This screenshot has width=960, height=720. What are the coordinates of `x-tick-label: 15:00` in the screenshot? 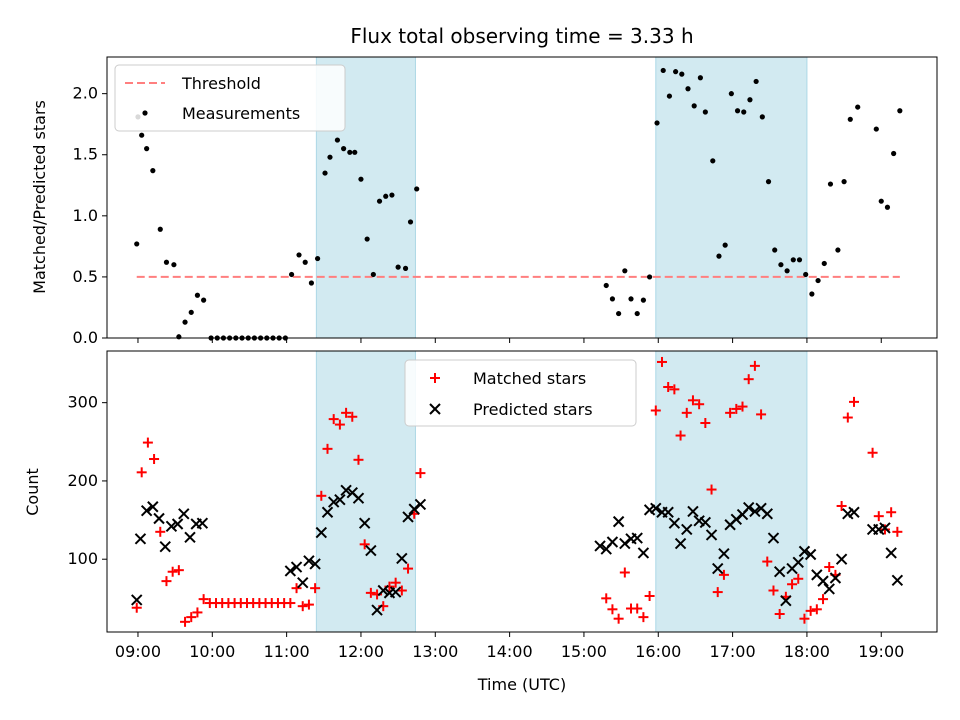 It's located at (584, 651).